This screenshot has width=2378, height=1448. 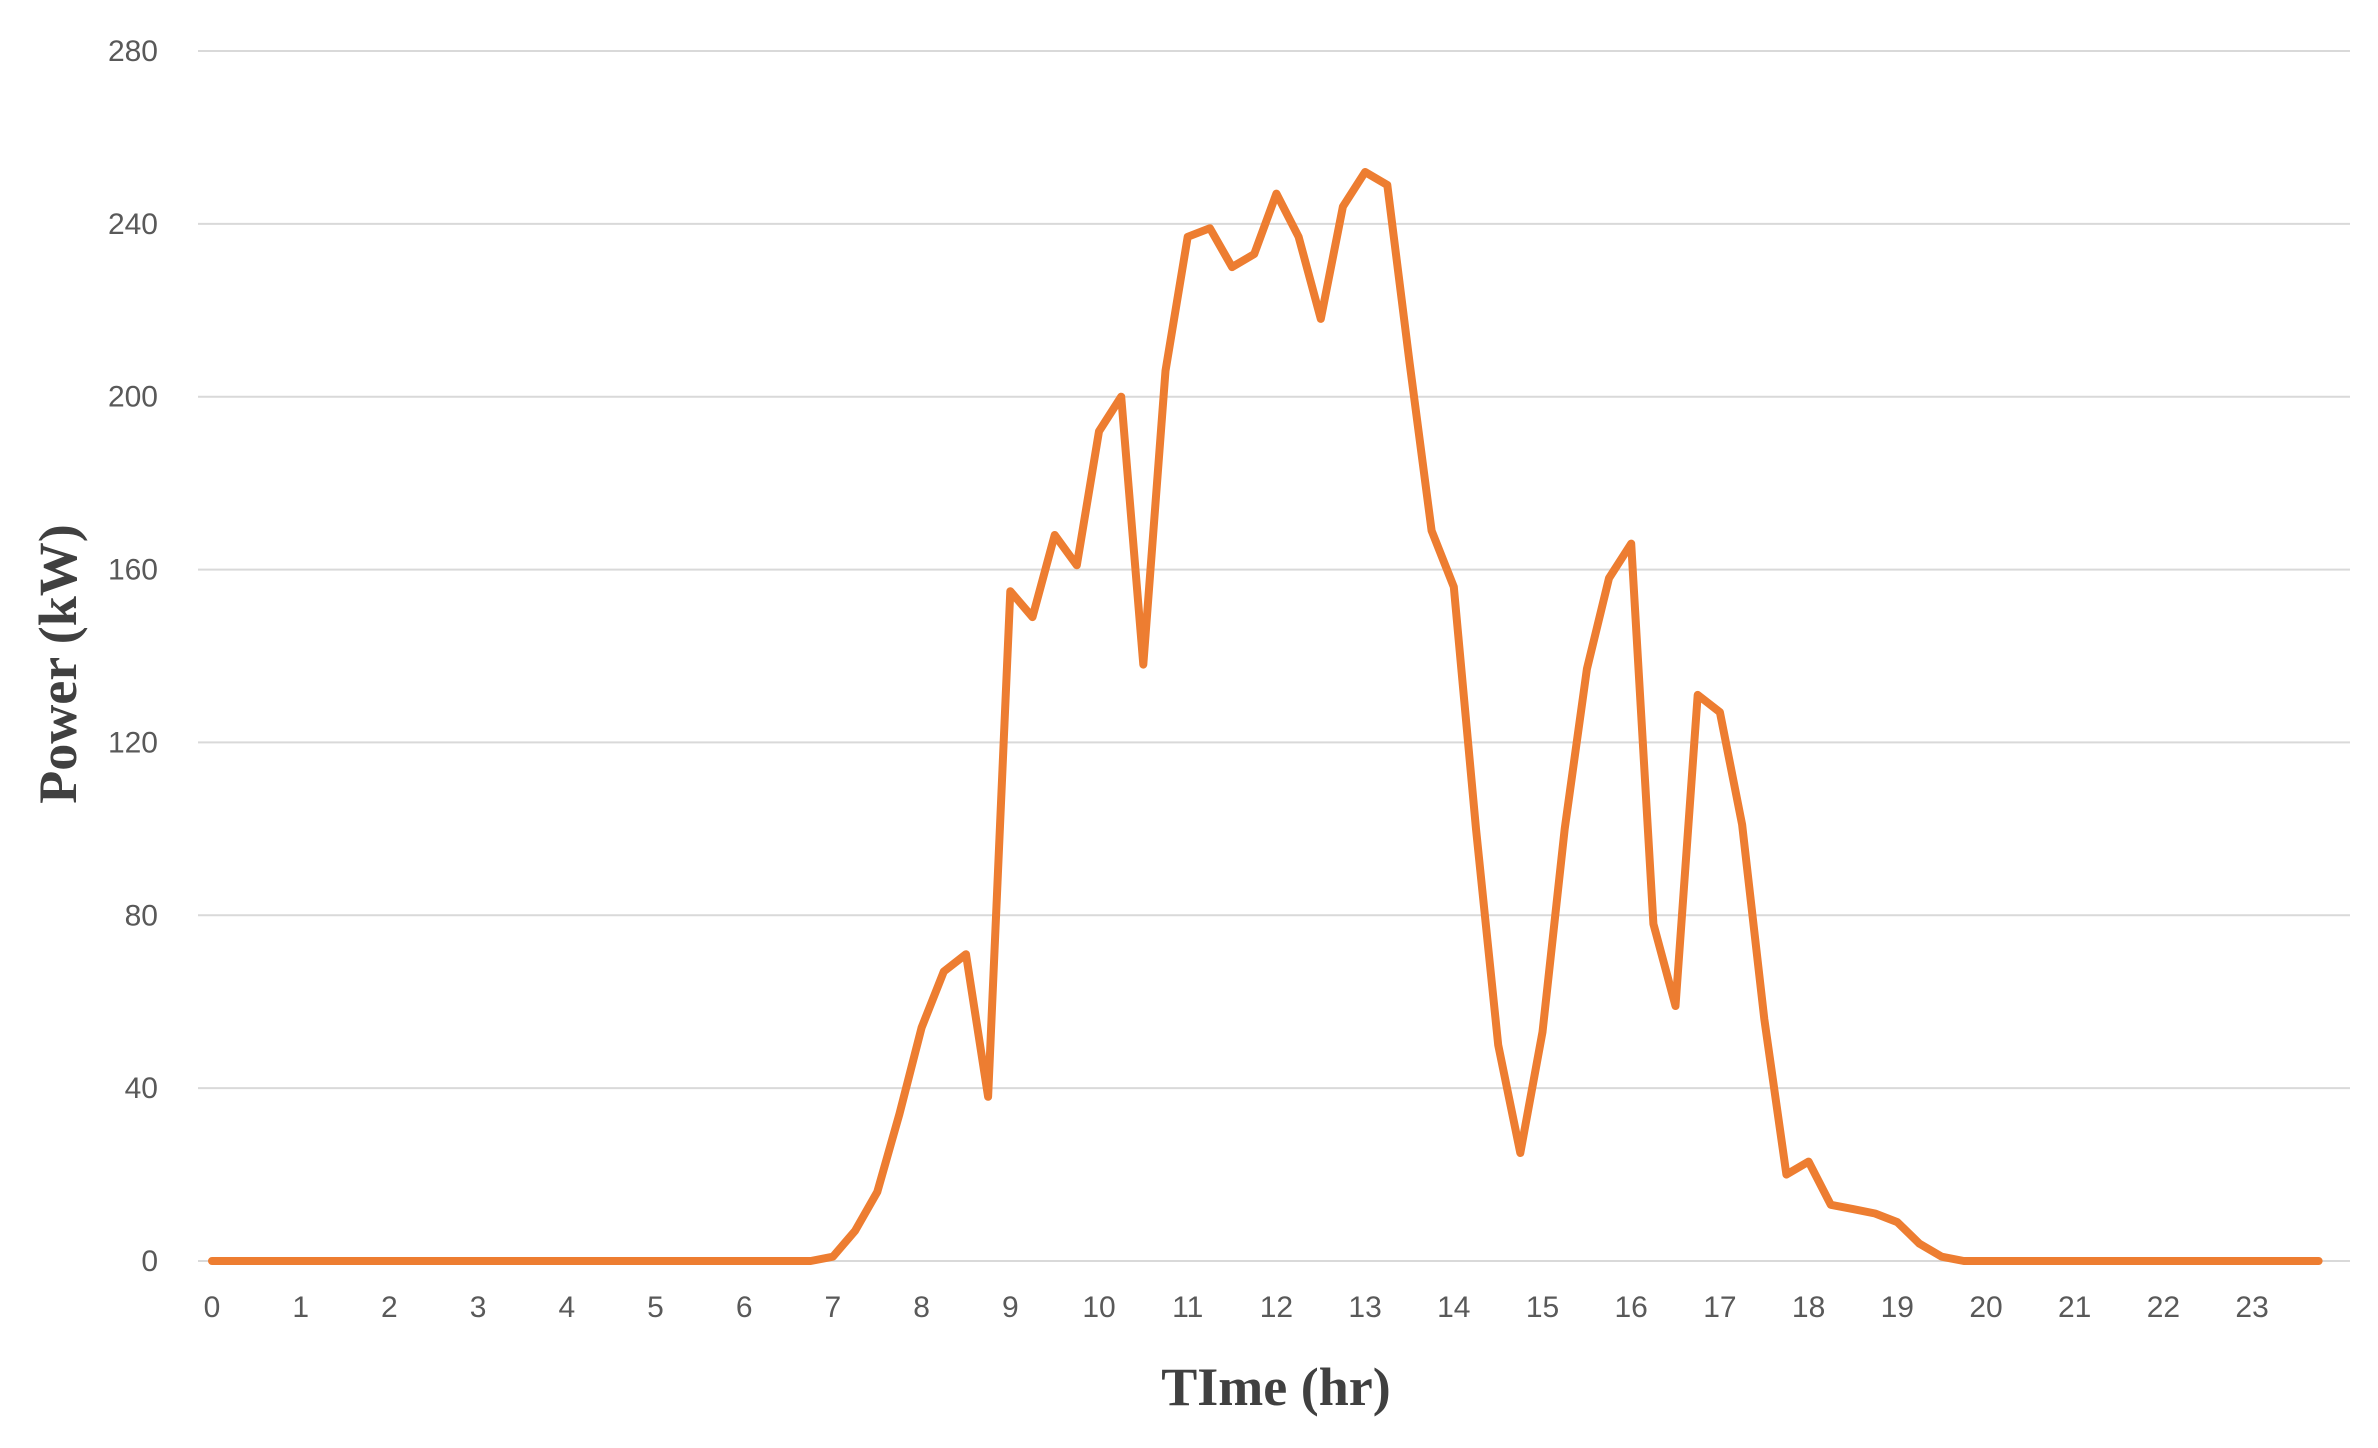 I want to click on x-tick-label-23: 23, so click(x=2251, y=1307).